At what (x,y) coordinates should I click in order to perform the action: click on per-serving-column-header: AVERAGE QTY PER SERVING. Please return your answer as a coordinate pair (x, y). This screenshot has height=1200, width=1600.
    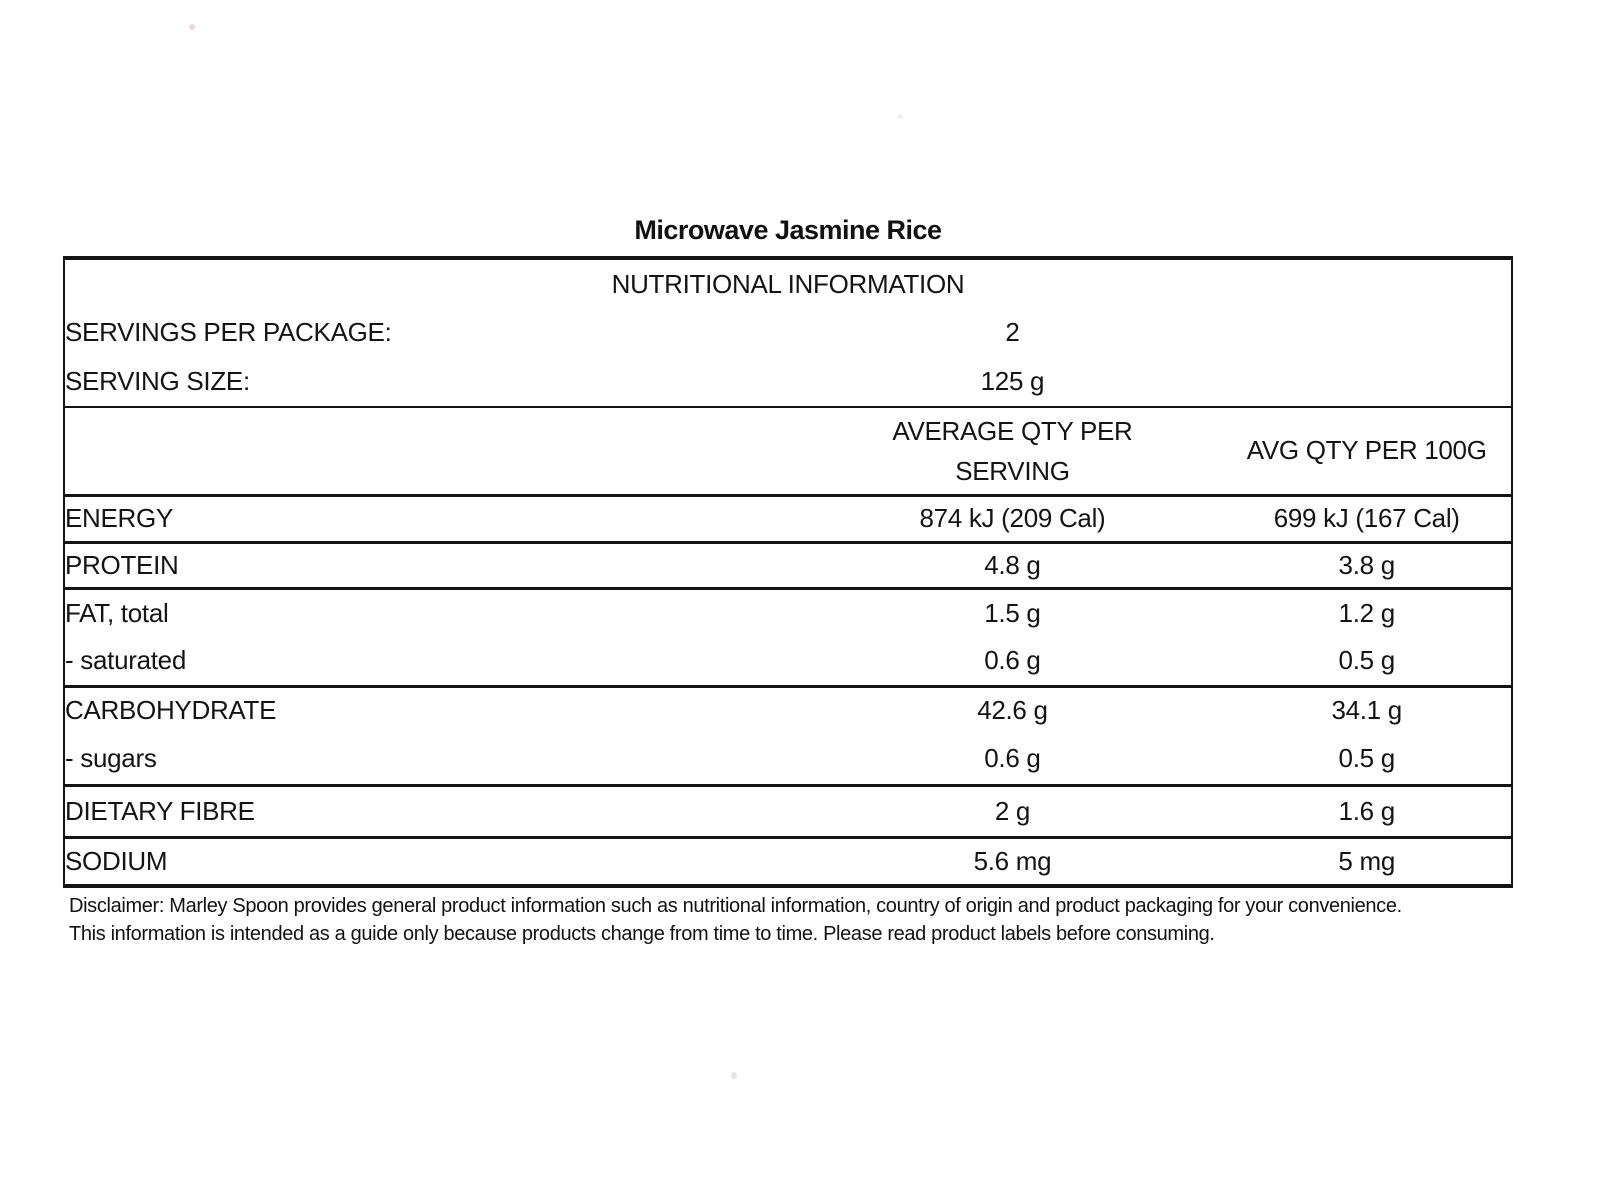
    Looking at the image, I should click on (1012, 452).